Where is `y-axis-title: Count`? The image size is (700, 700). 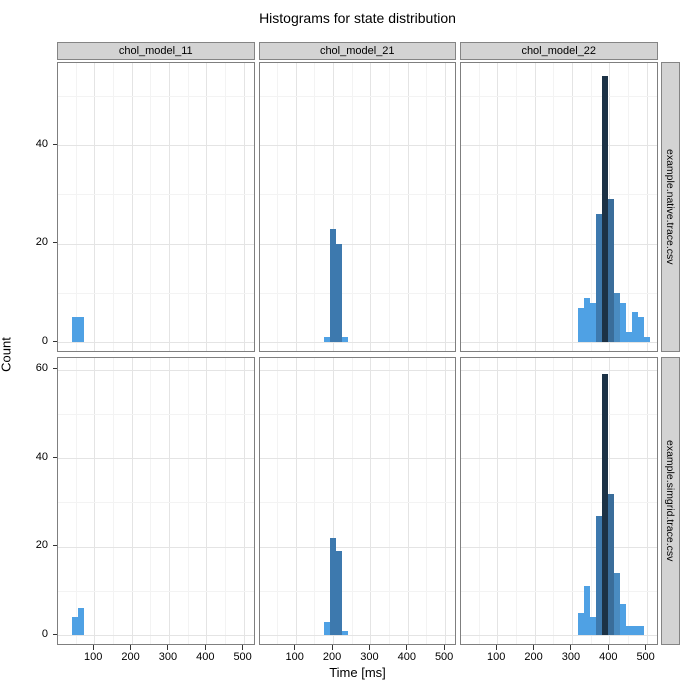
y-axis-title: Count is located at coordinates (7, 354).